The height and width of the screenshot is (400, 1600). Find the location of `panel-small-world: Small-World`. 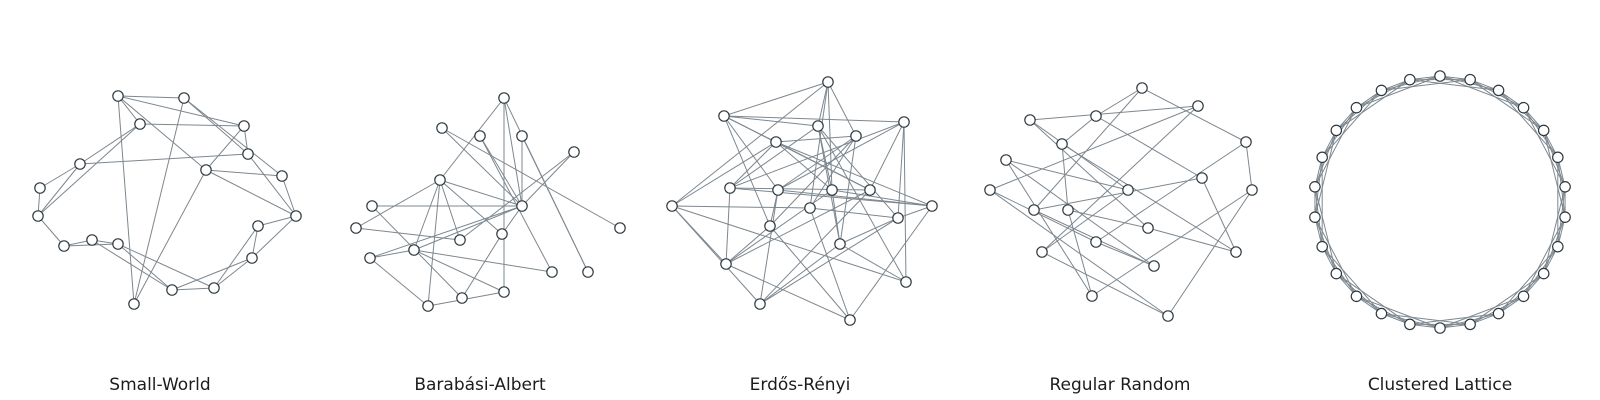

panel-small-world: Small-World is located at coordinates (167, 242).